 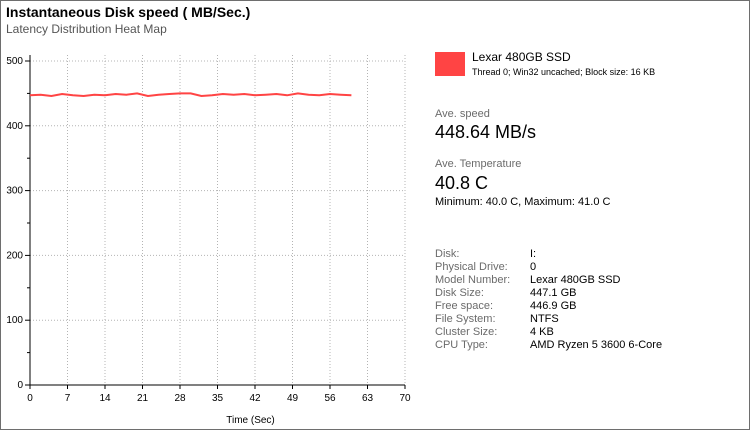 I want to click on info-key: File System:, so click(x=465, y=319).